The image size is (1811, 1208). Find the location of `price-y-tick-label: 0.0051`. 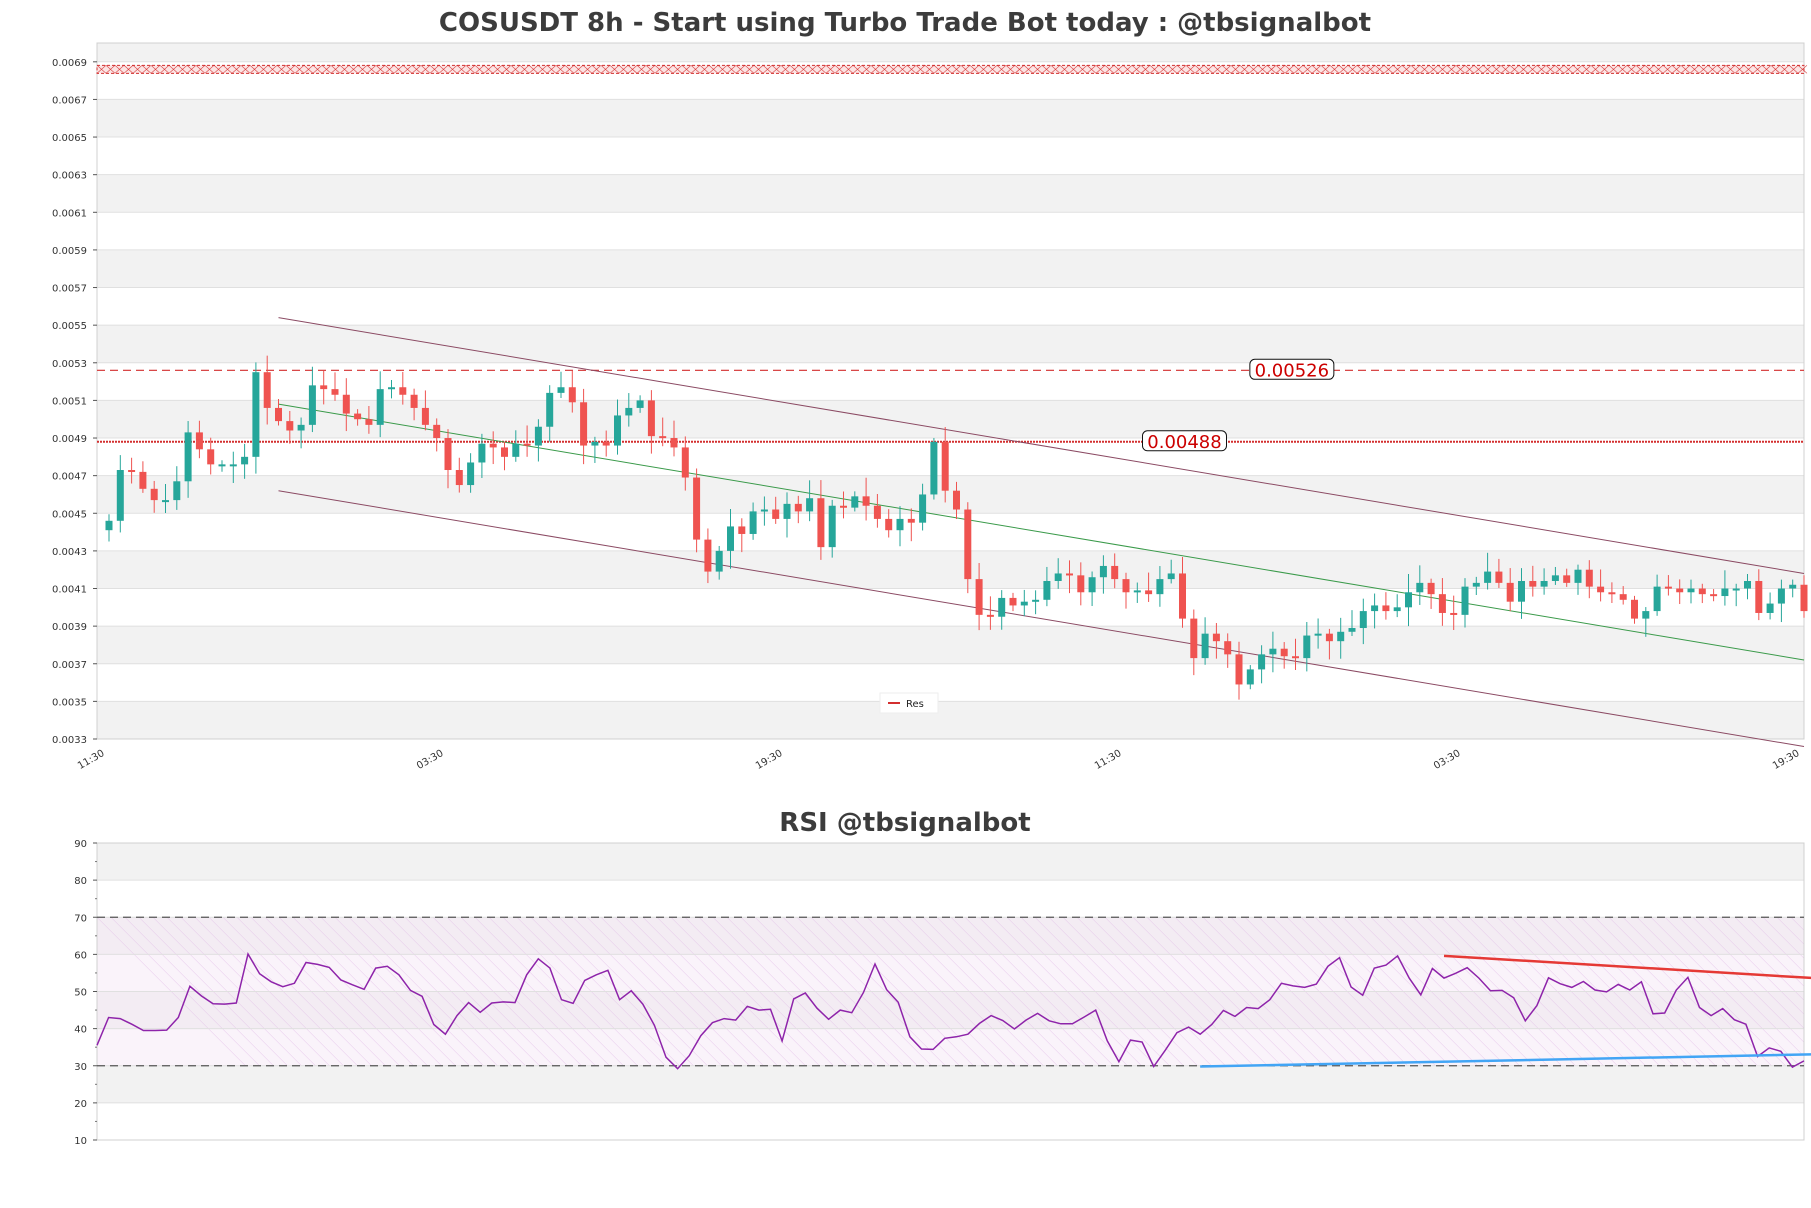

price-y-tick-label: 0.0051 is located at coordinates (69, 401).